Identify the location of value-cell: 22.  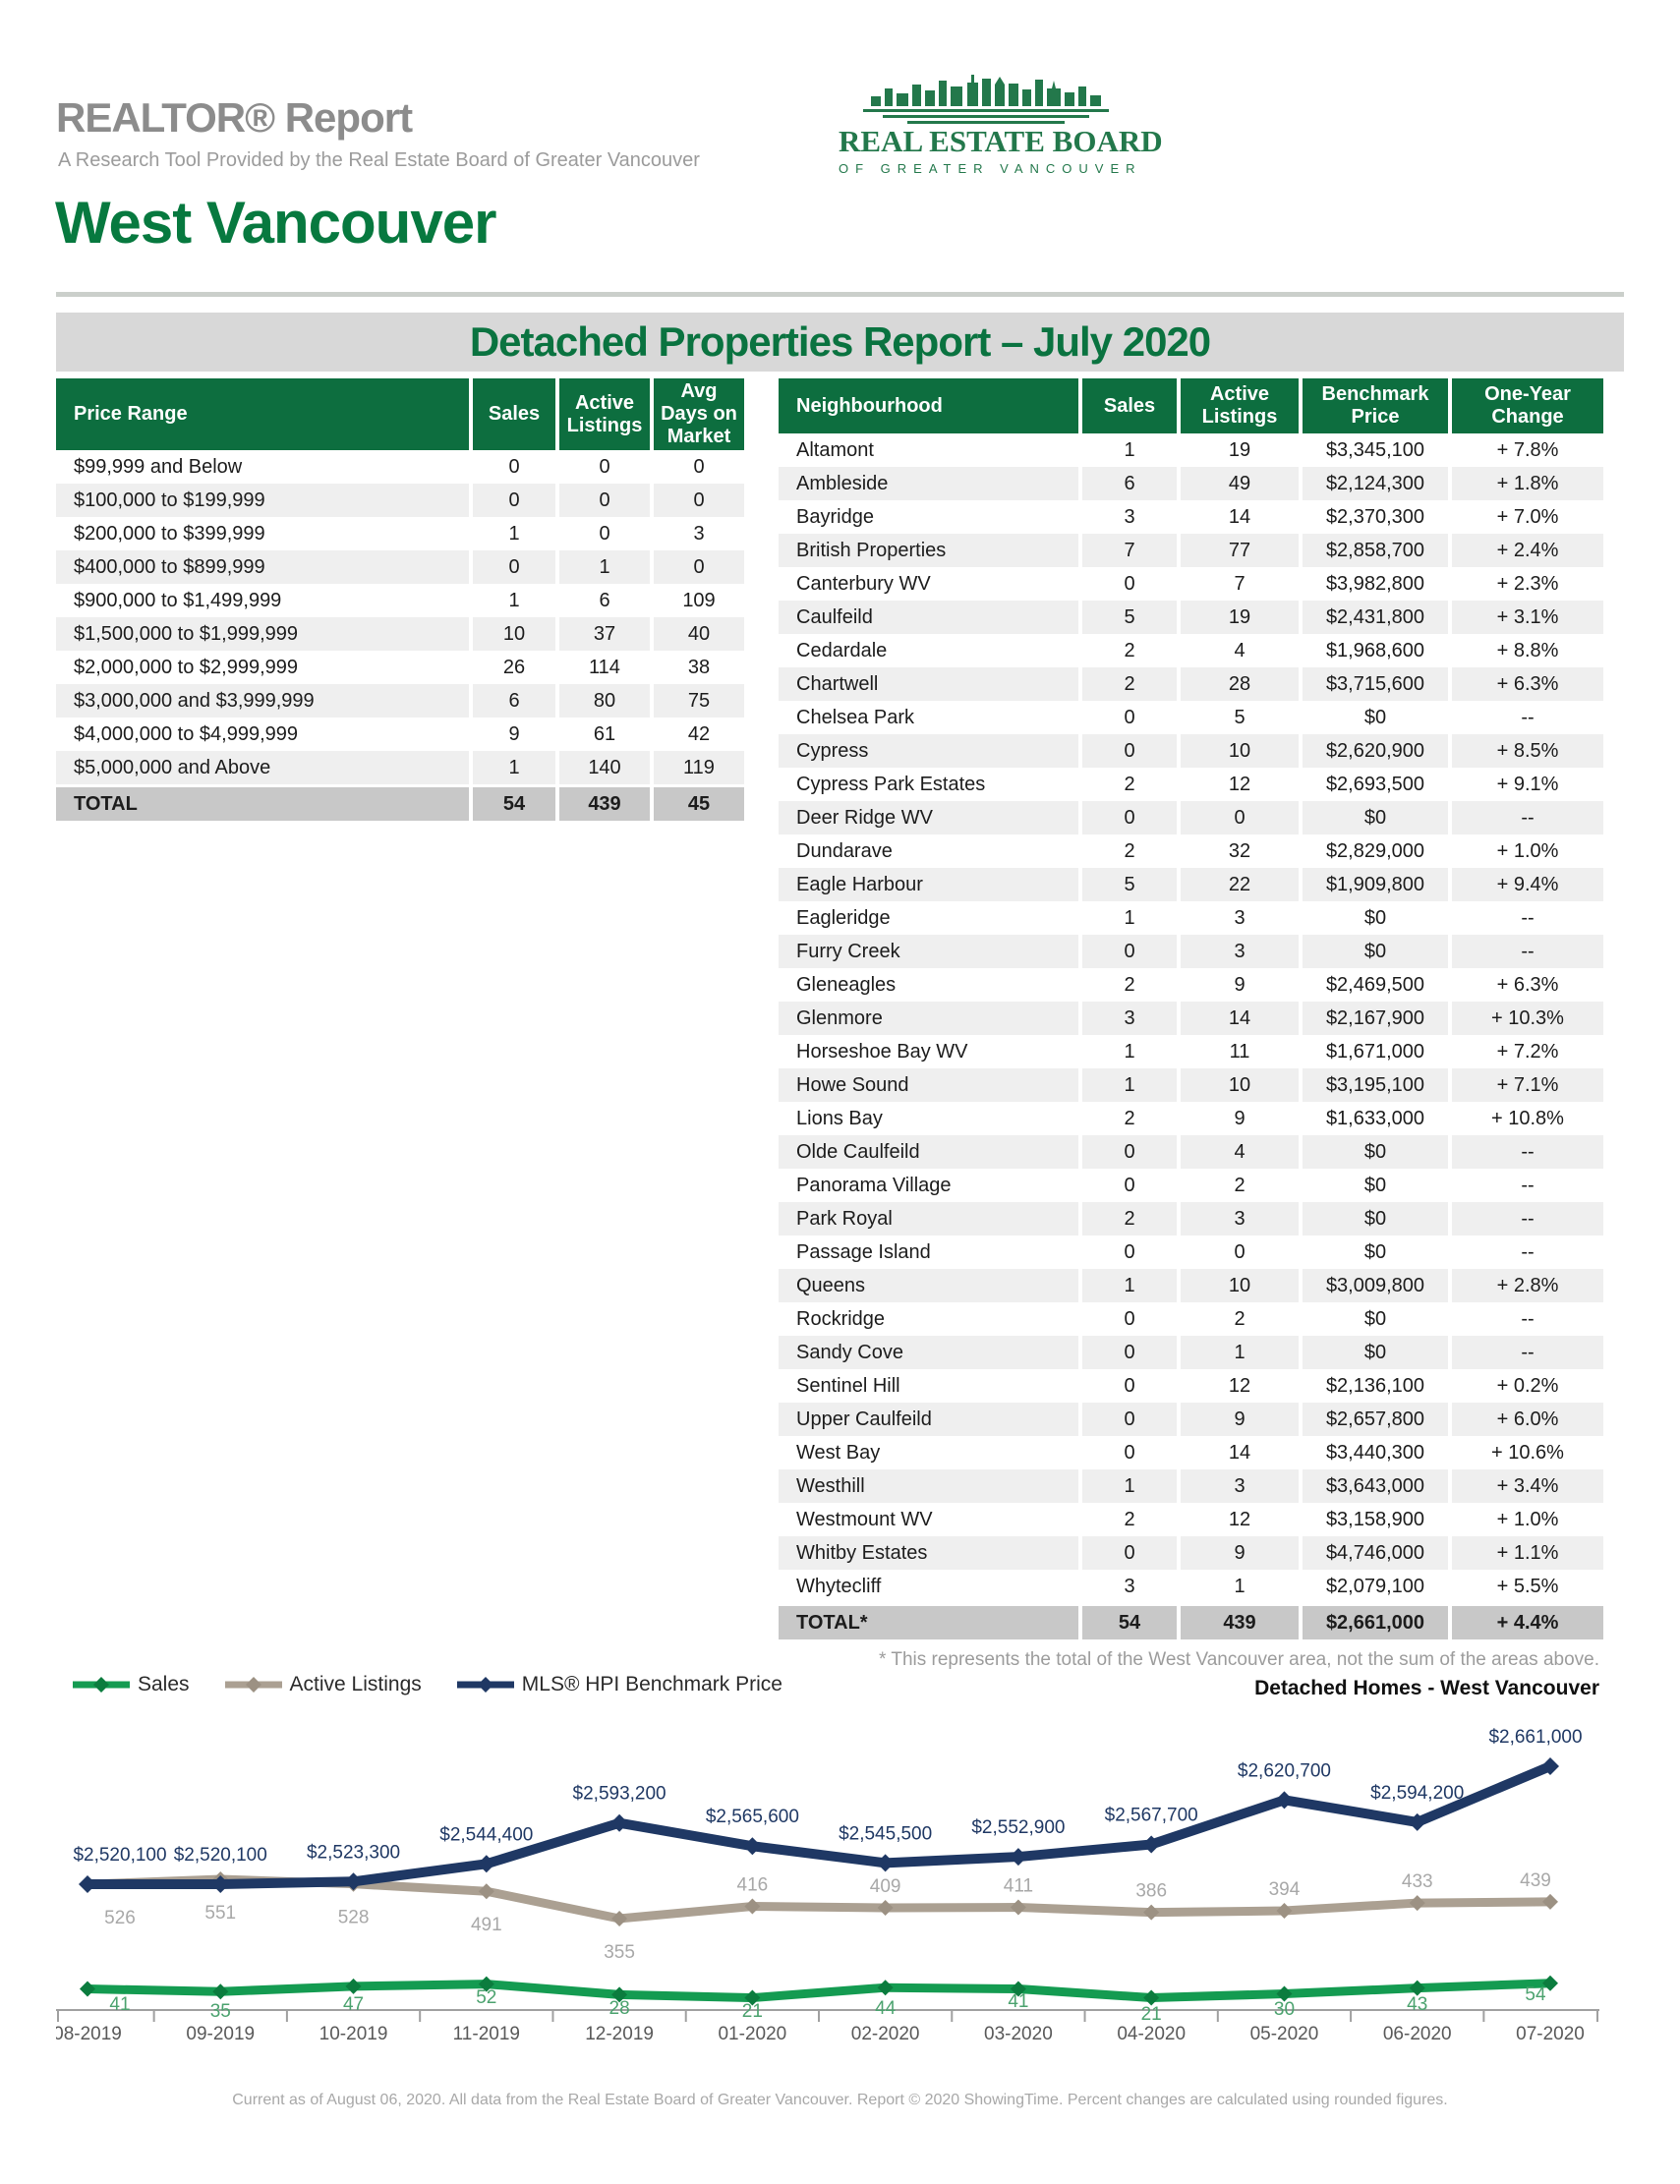
(1240, 884).